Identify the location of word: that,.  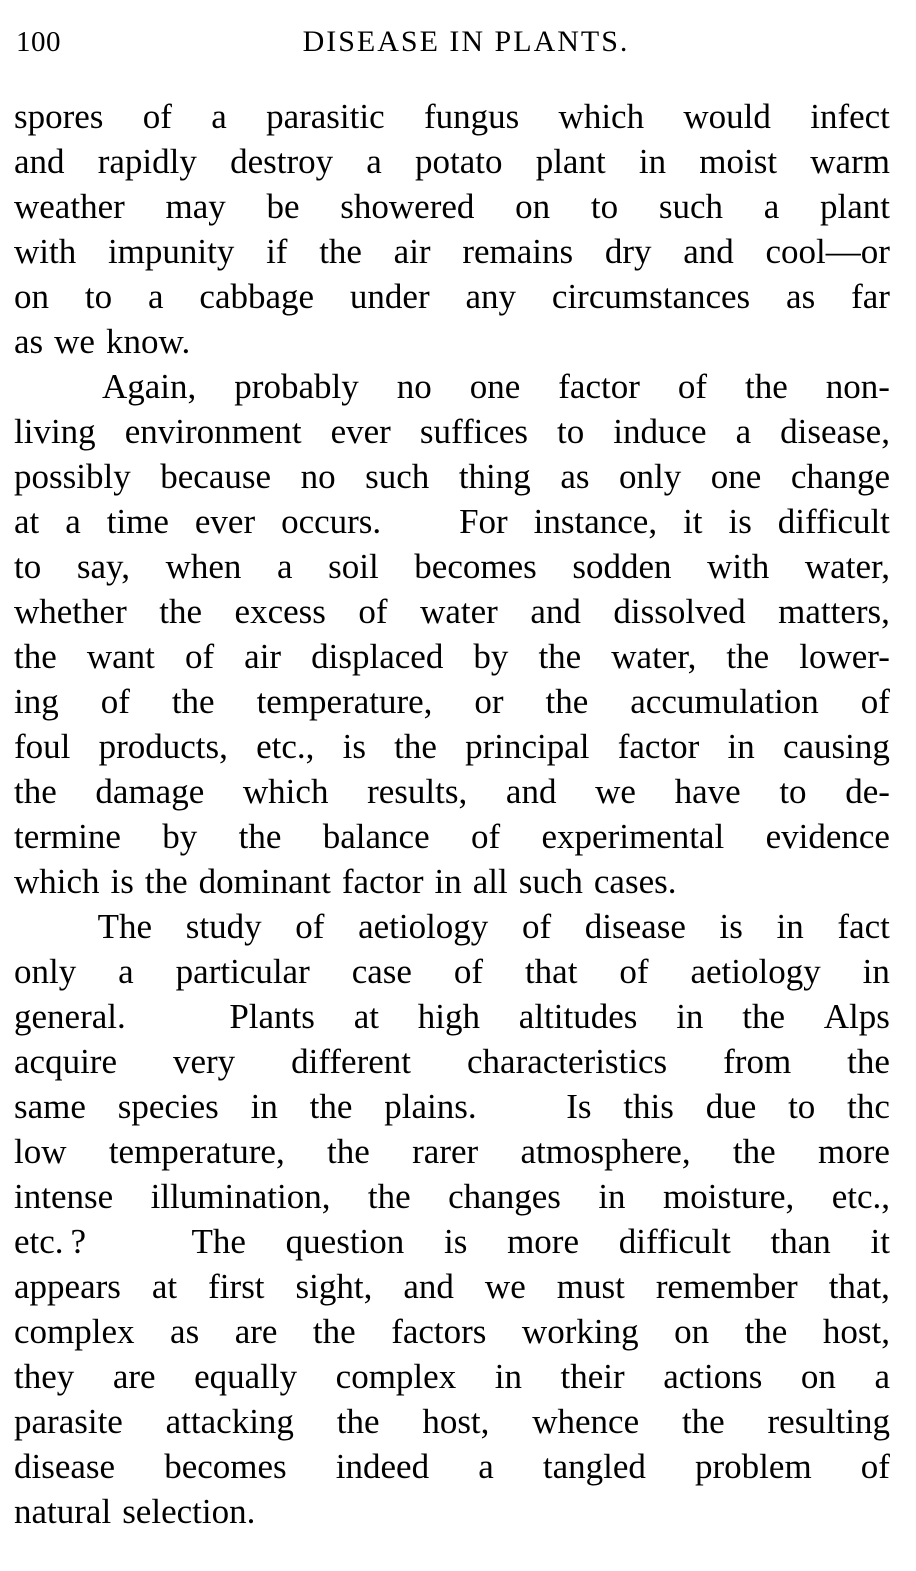
(859, 1286).